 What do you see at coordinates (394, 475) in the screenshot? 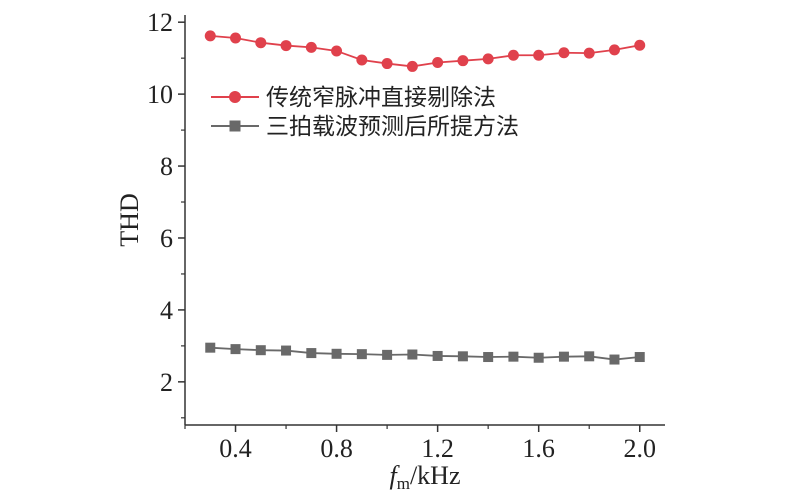
I see `x-axis-title-main: f` at bounding box center [394, 475].